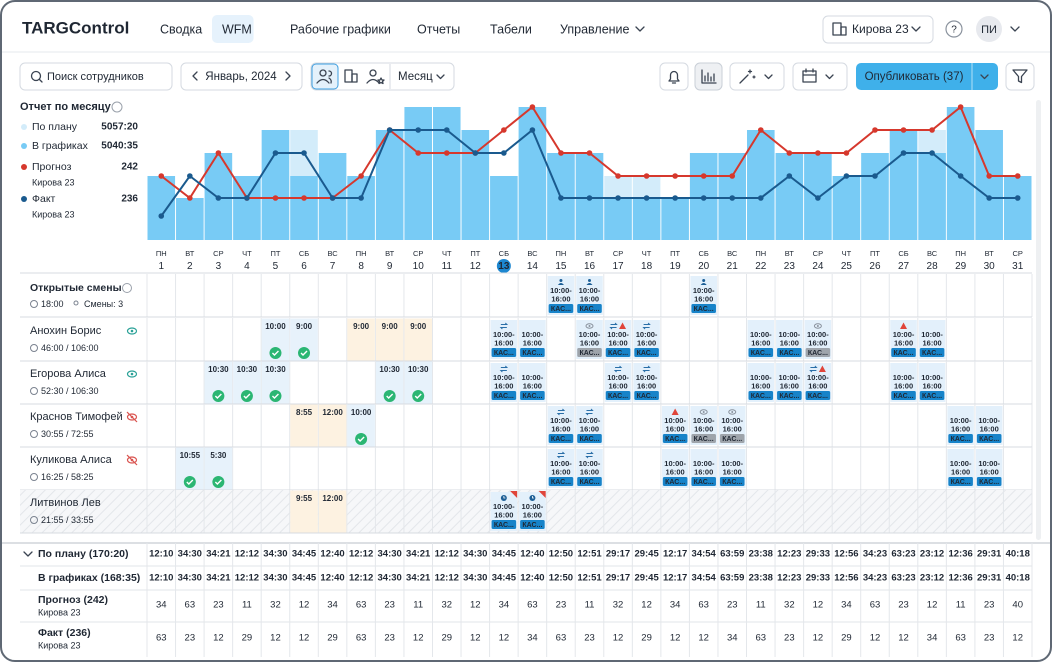 This screenshot has width=1052, height=662. What do you see at coordinates (71, 460) in the screenshot?
I see `employee-name: Куликова Алиса` at bounding box center [71, 460].